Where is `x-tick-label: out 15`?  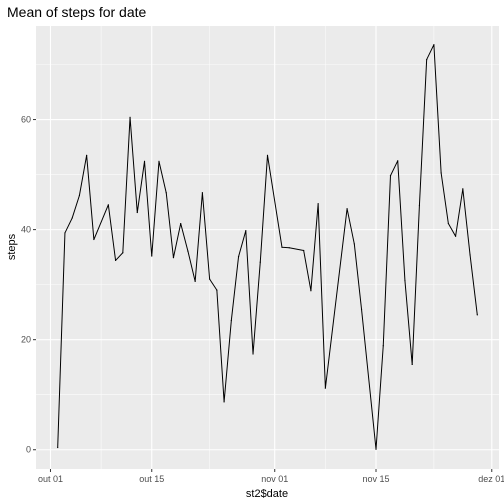
x-tick-label: out 15 is located at coordinates (151, 479).